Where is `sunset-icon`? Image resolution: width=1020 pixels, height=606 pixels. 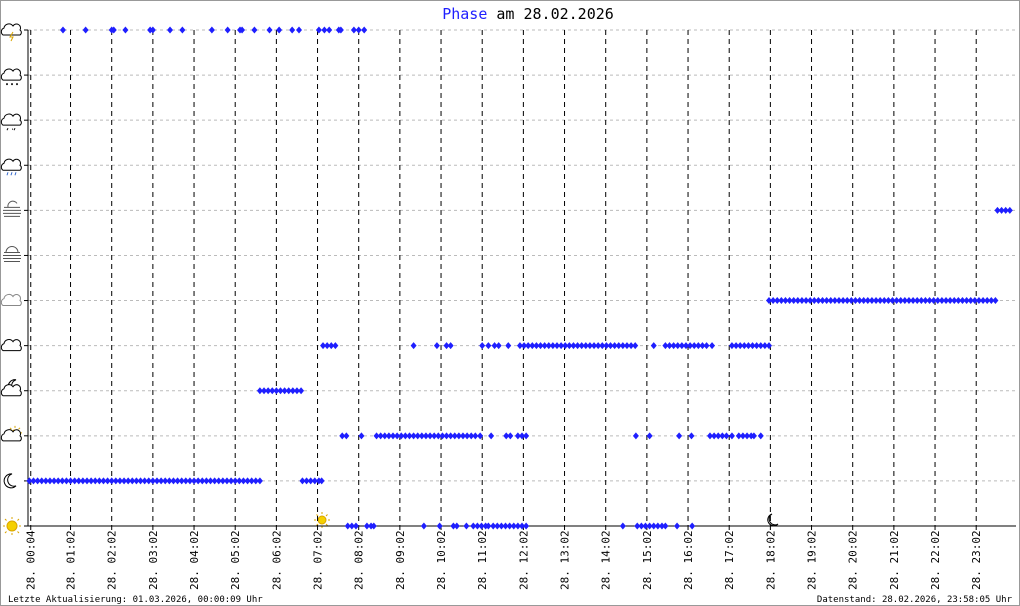 sunset-icon is located at coordinates (773, 520).